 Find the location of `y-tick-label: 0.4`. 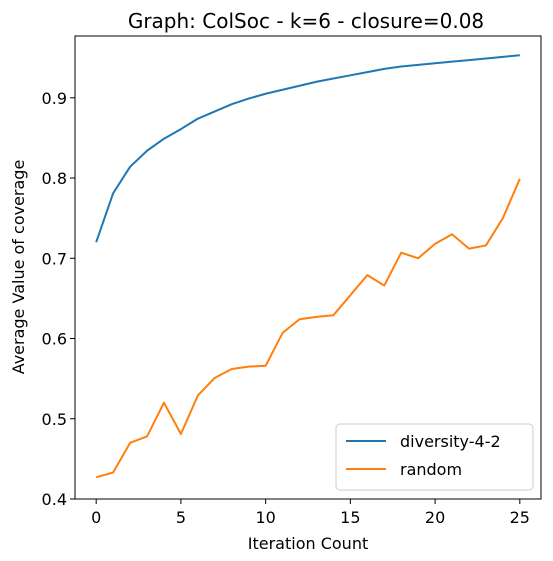

y-tick-label: 0.4 is located at coordinates (54, 499).